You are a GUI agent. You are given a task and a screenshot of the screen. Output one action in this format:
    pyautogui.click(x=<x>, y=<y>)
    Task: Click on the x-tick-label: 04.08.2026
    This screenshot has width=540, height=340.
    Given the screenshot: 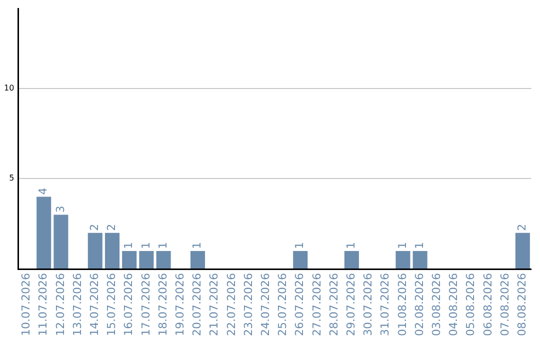 What is the action you would take?
    pyautogui.click(x=453, y=304)
    